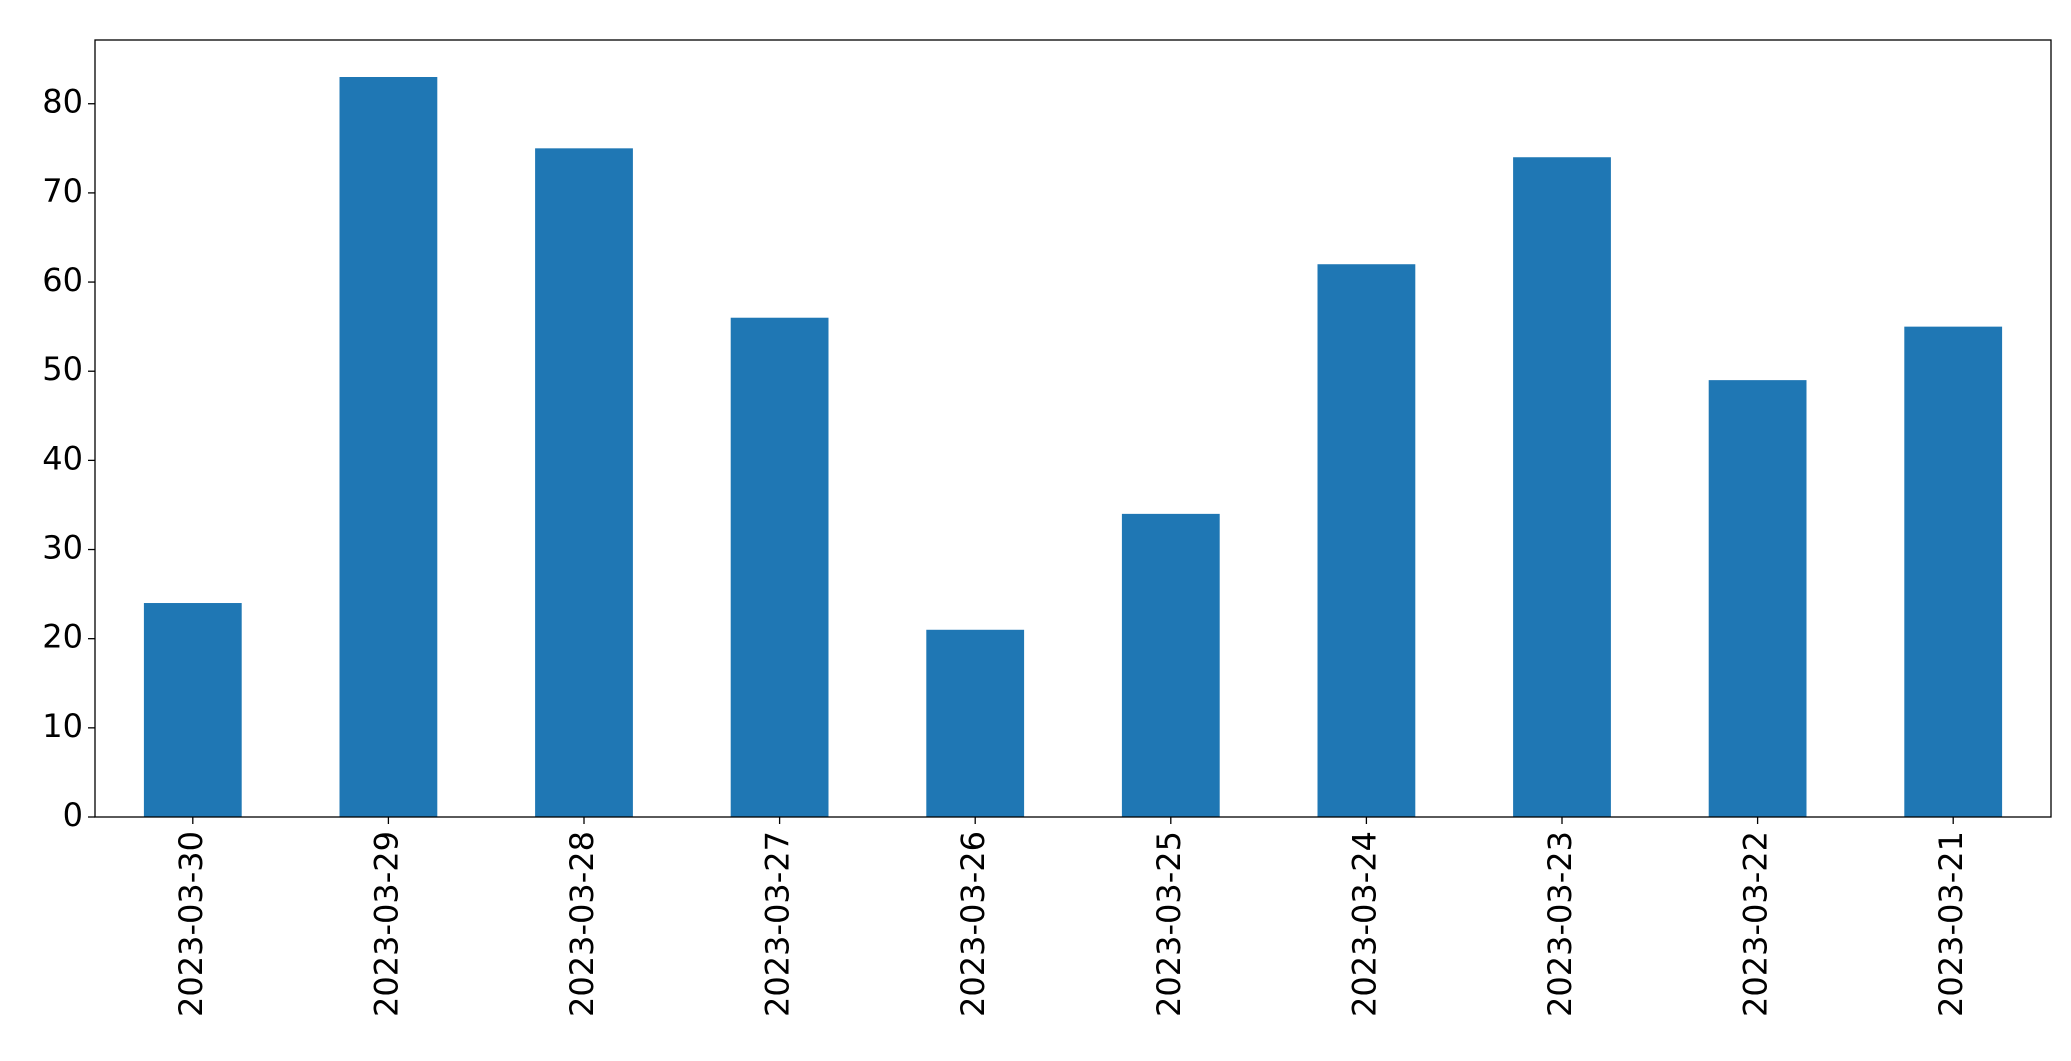 Image resolution: width=2071 pixels, height=1061 pixels. What do you see at coordinates (1756, 924) in the screenshot?
I see `x-tick-label: 2023-03-22` at bounding box center [1756, 924].